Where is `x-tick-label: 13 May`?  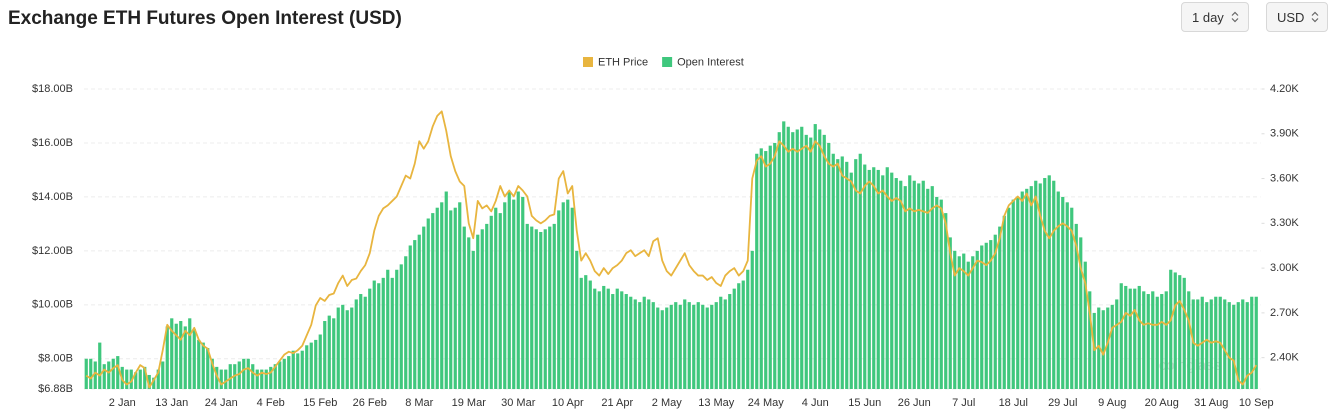
x-tick-label: 13 May is located at coordinates (716, 403).